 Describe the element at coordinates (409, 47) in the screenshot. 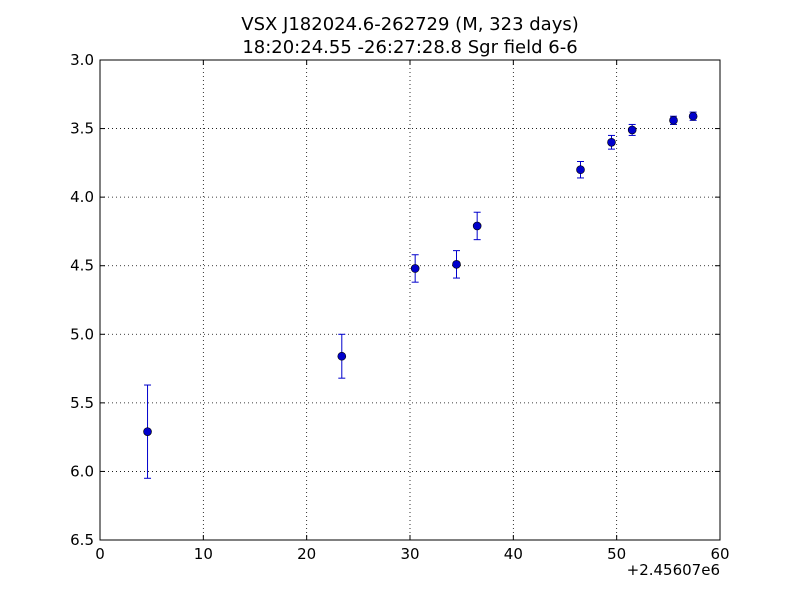

I see `chart-subtitle: 18:20:24.55 -26:27:28.8 Sgr field 6-6` at that location.